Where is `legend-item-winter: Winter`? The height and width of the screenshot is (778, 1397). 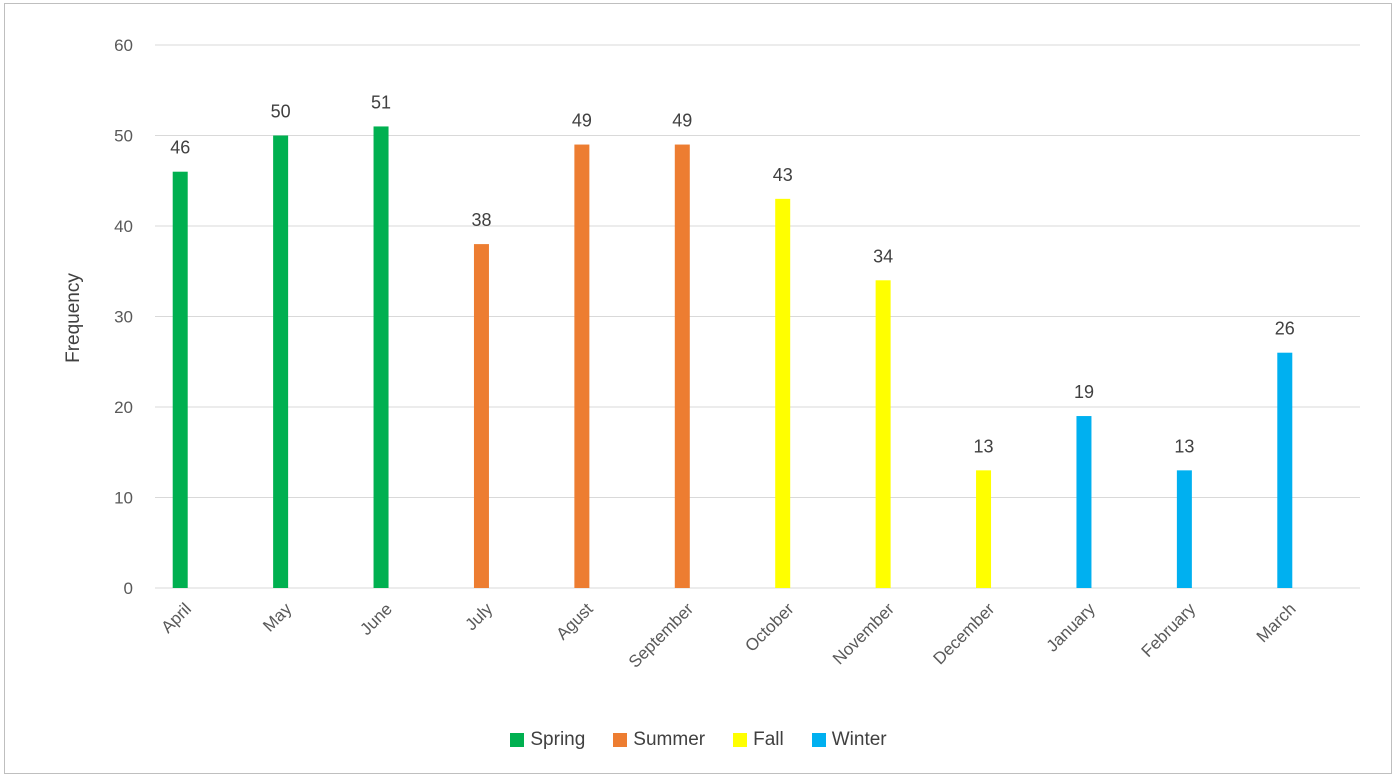 legend-item-winter: Winter is located at coordinates (849, 740).